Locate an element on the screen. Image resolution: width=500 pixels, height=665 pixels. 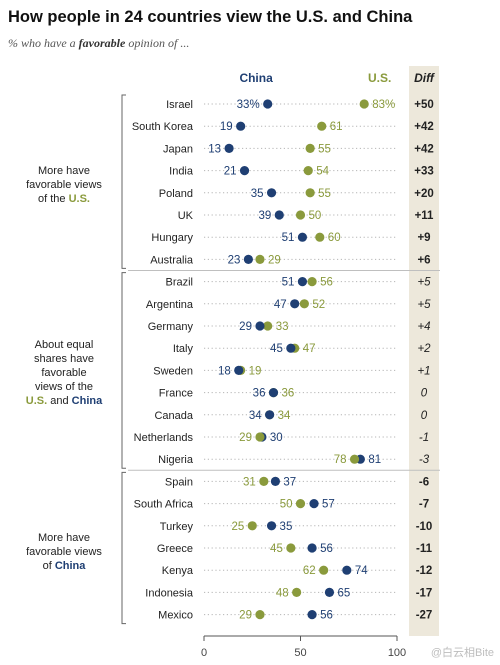
diff-value: -3 is located at coordinates (424, 460).